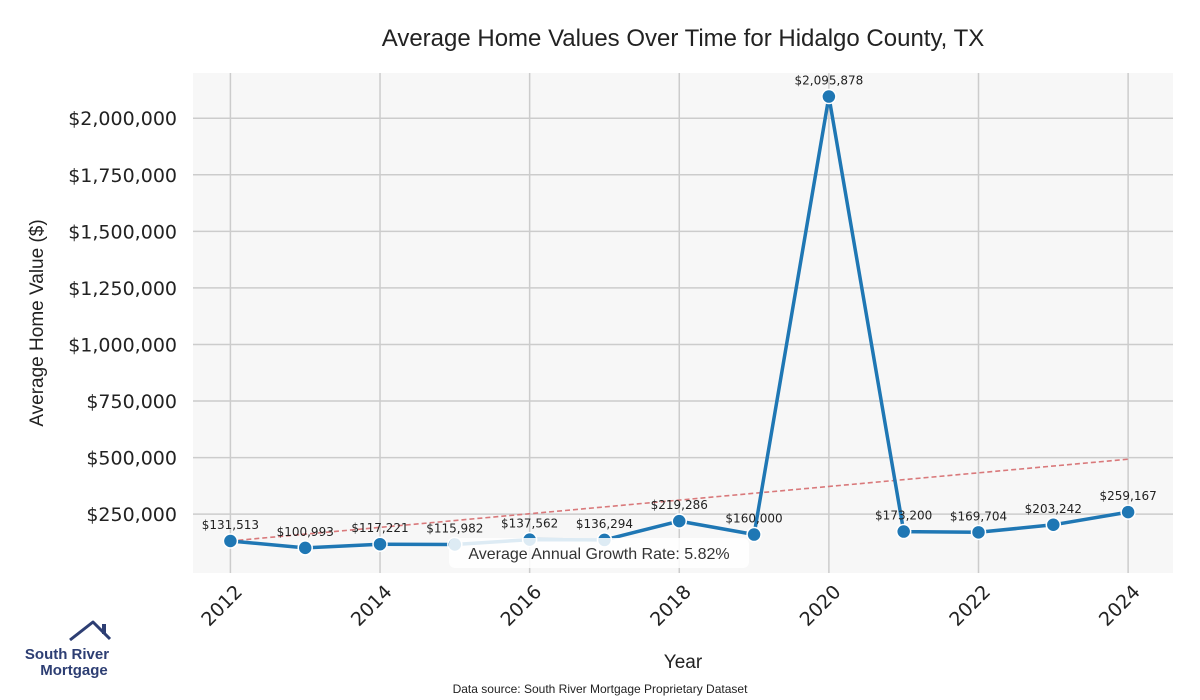 The width and height of the screenshot is (1200, 700). Describe the element at coordinates (379, 528) in the screenshot. I see `data-label-2014: $117,221` at that location.